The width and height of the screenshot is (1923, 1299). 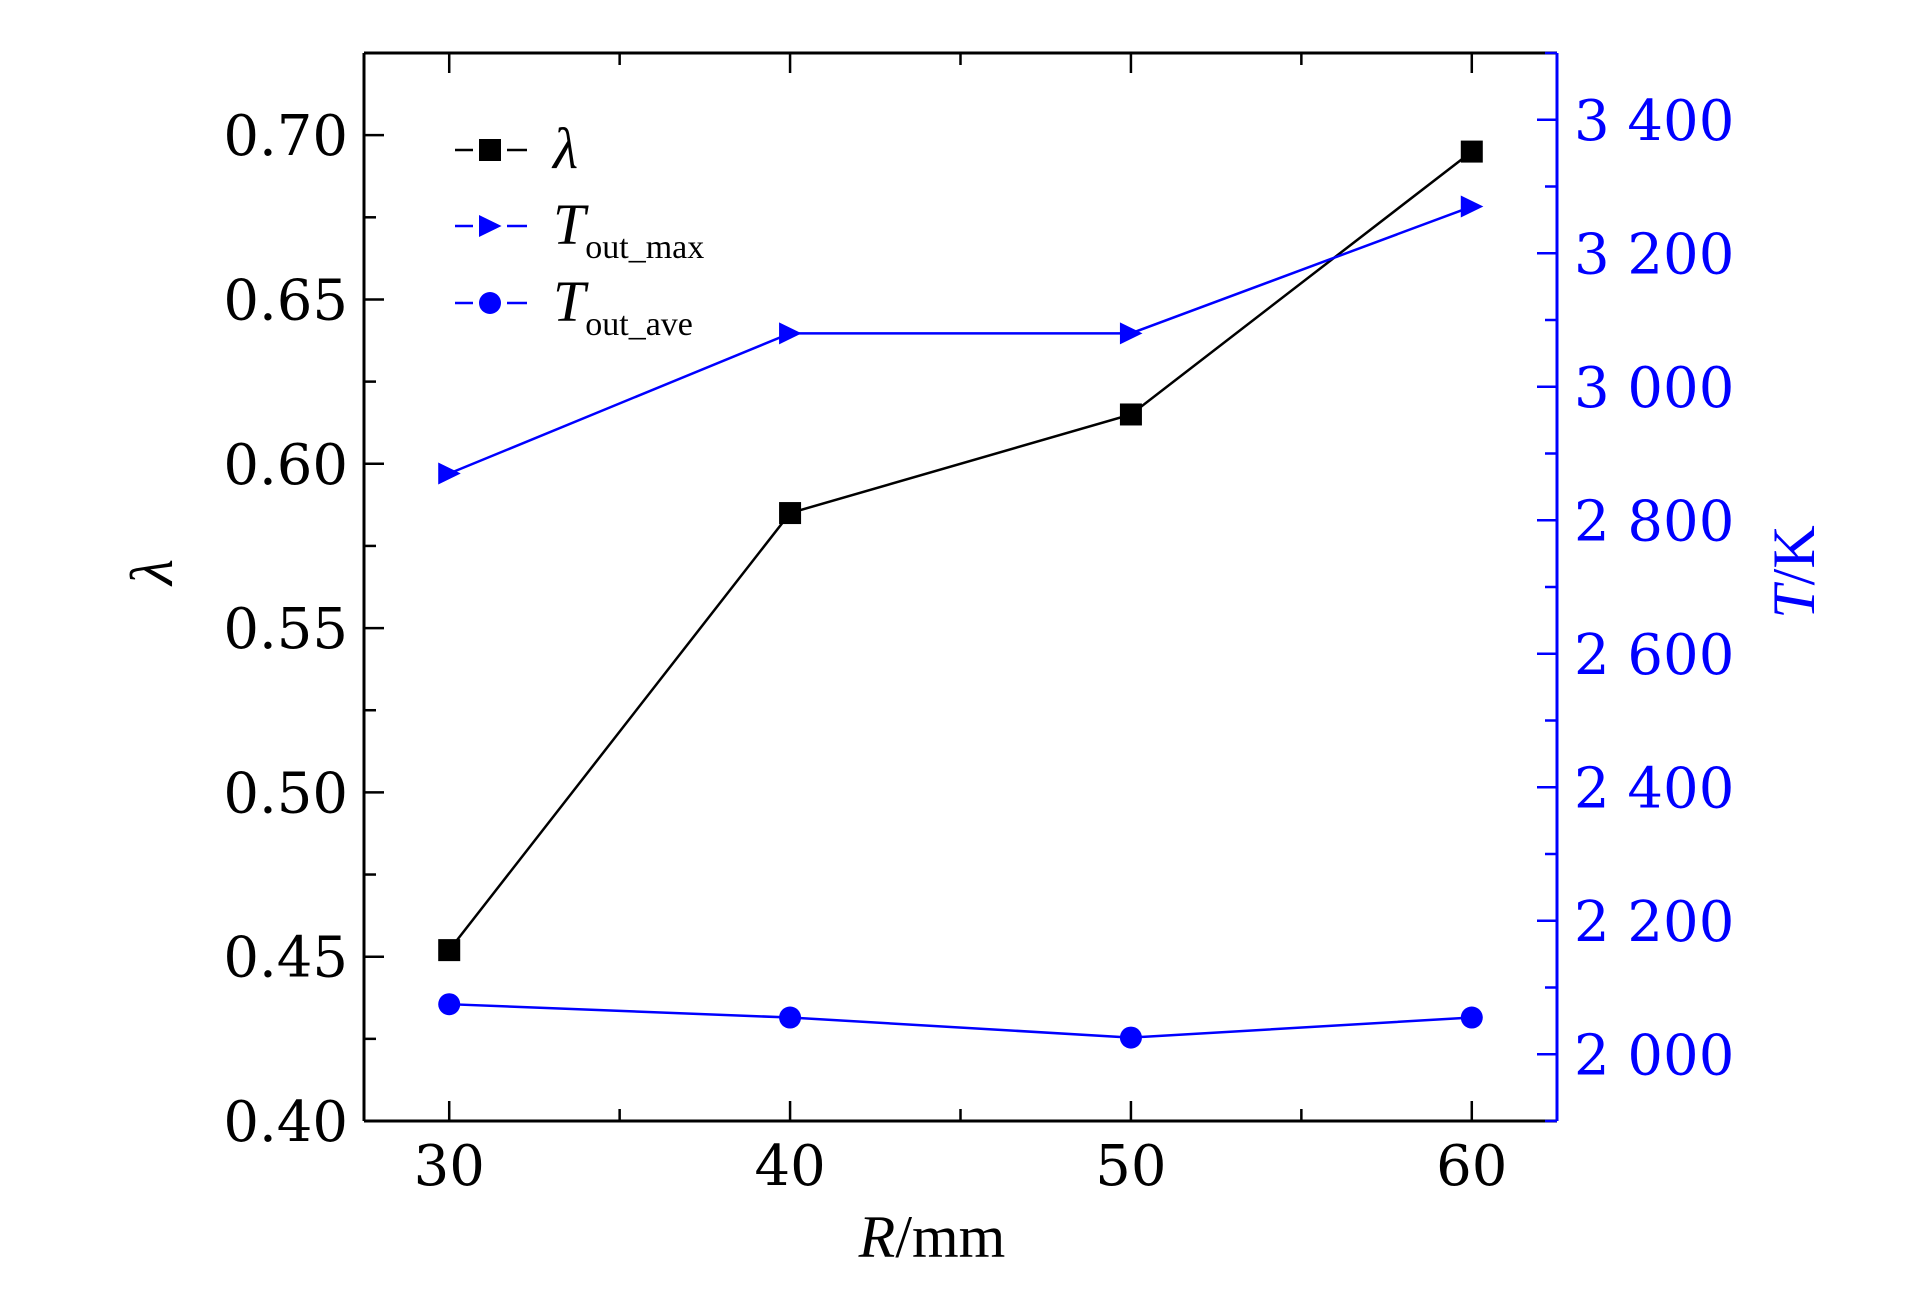 I want to click on x-tick-label: 30, so click(x=449, y=1166).